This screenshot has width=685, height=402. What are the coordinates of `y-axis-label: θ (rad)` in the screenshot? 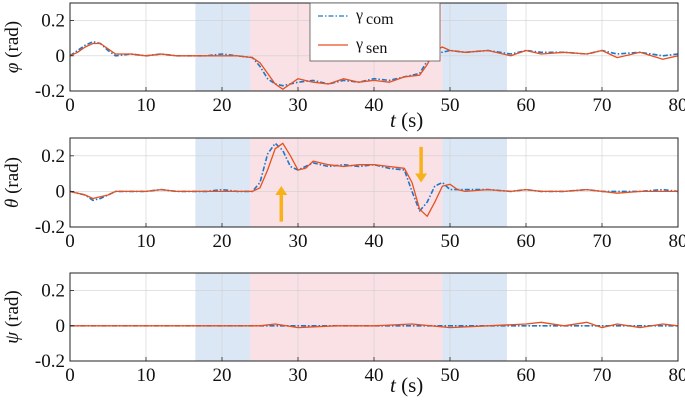 It's located at (12, 182).